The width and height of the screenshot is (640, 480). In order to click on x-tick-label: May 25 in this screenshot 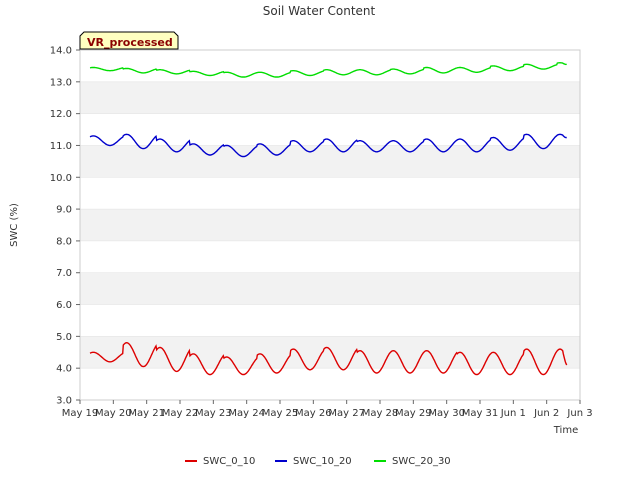, I will do `click(280, 413)`.